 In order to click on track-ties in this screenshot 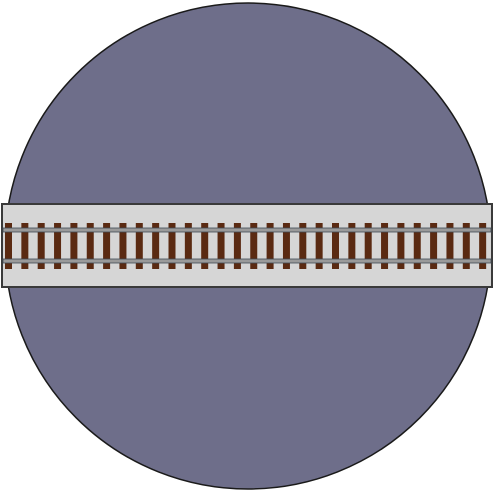, I will do `click(246, 246)`.